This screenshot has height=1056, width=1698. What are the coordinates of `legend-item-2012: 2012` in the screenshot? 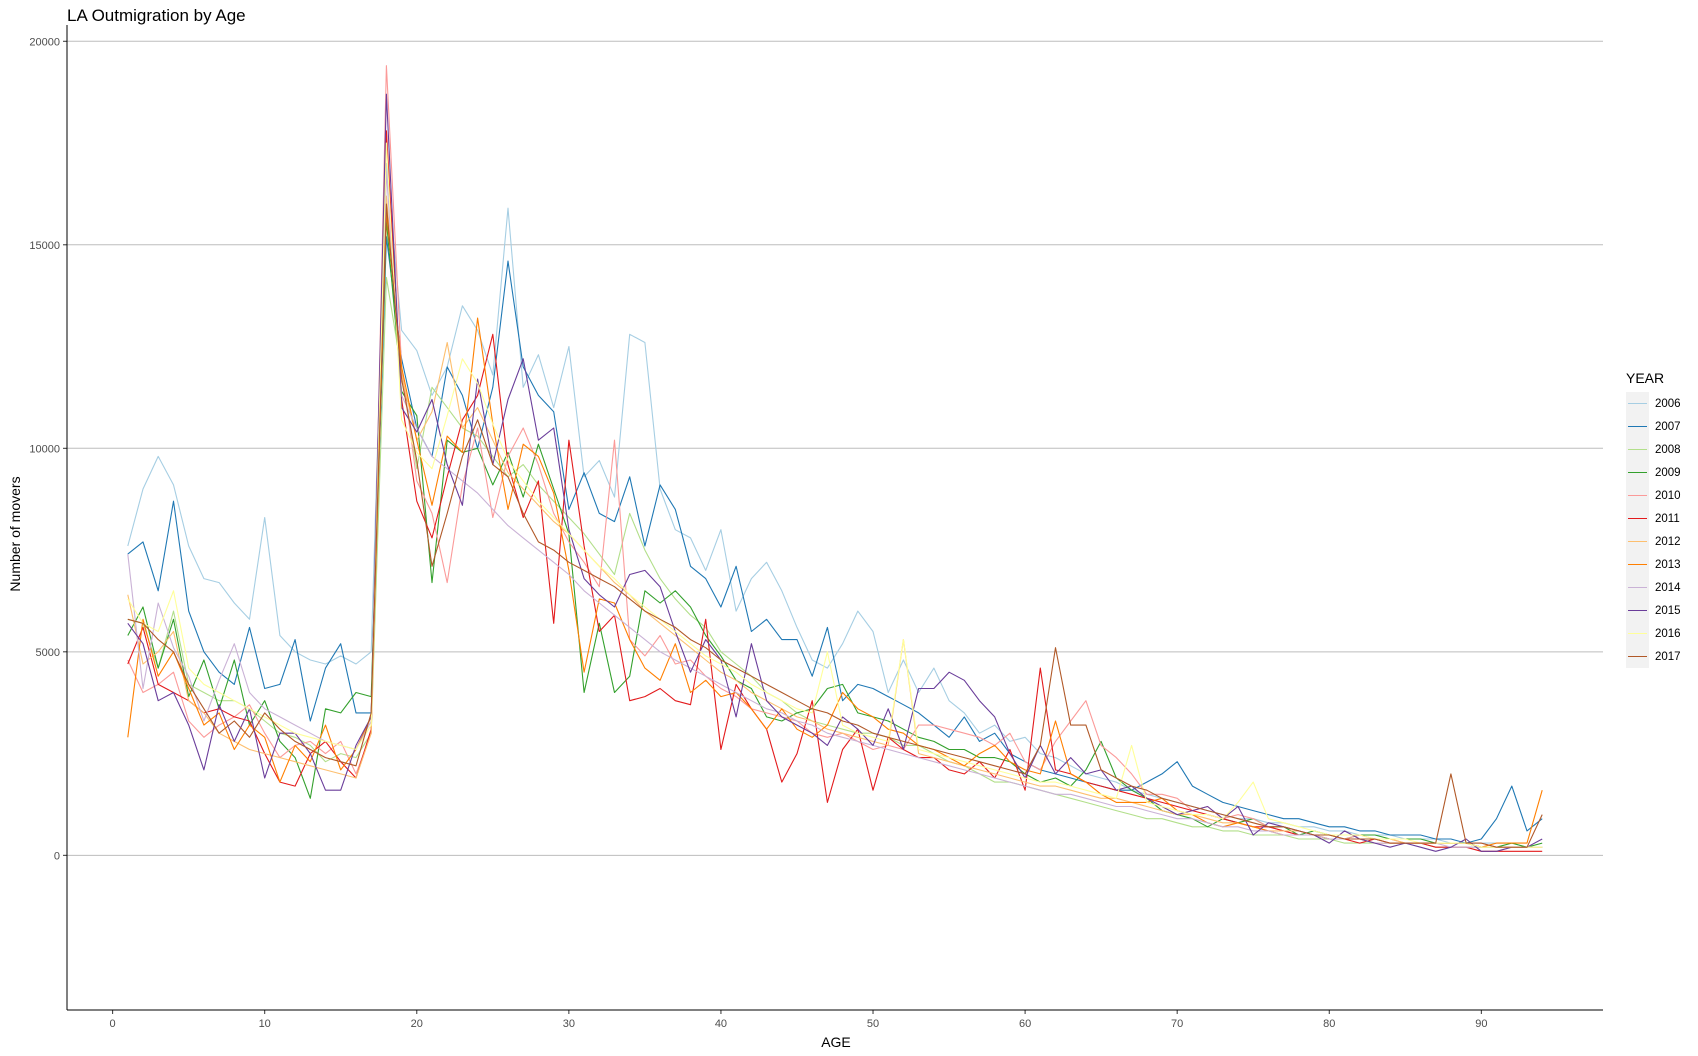 It's located at (1653, 541).